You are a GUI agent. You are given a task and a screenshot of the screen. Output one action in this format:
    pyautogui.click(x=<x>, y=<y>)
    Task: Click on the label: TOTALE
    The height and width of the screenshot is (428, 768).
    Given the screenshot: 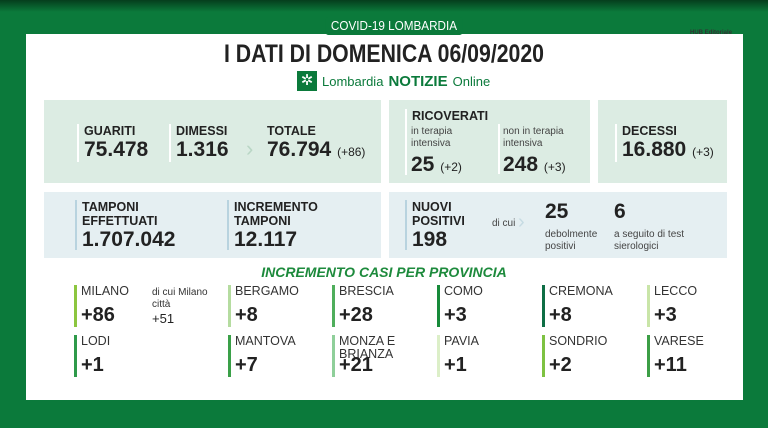 What is the action you would take?
    pyautogui.click(x=291, y=131)
    